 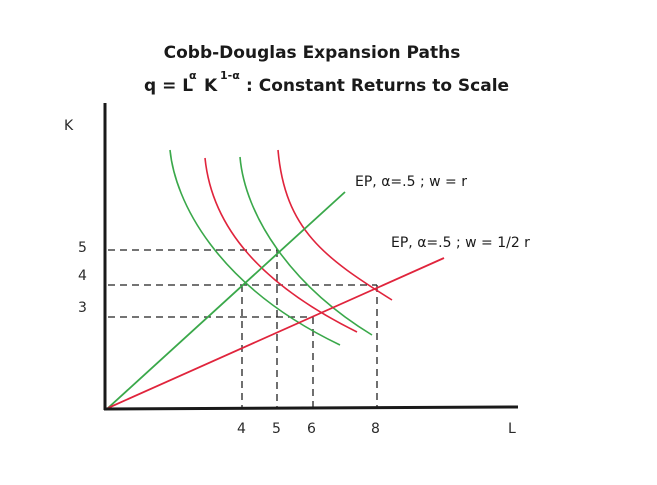 What do you see at coordinates (230, 75) in the screenshot?
I see `title-k-exponent: 1-α` at bounding box center [230, 75].